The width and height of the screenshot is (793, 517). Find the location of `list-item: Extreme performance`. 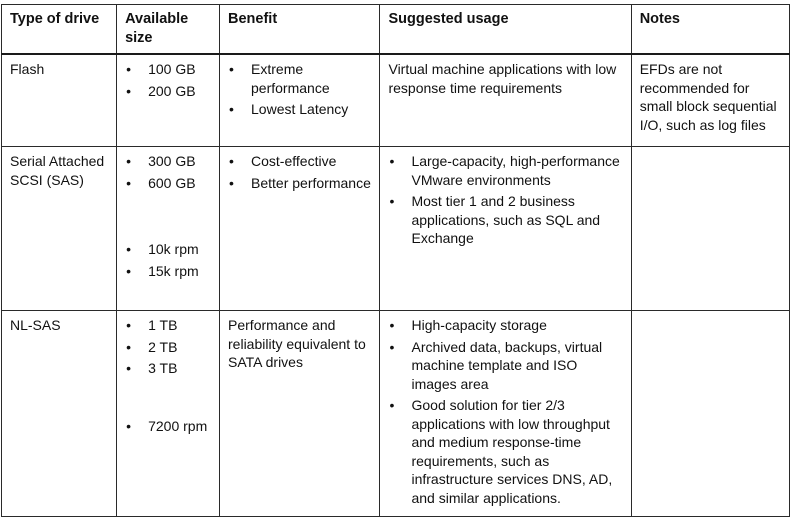

list-item: Extreme performance is located at coordinates (300, 78).